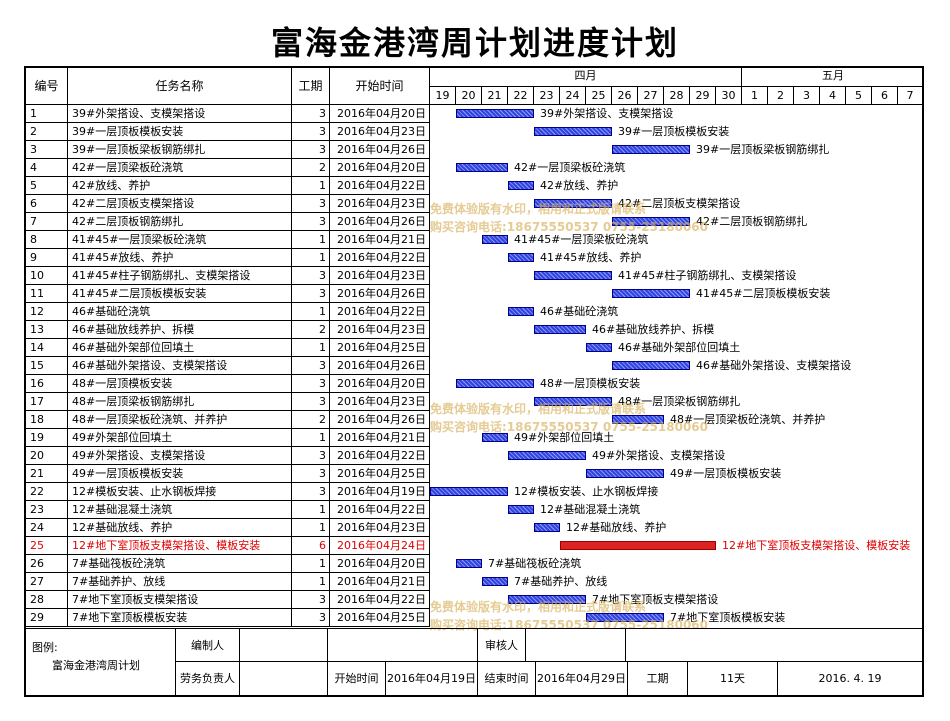  I want to click on task-num: 3, so click(47, 150).